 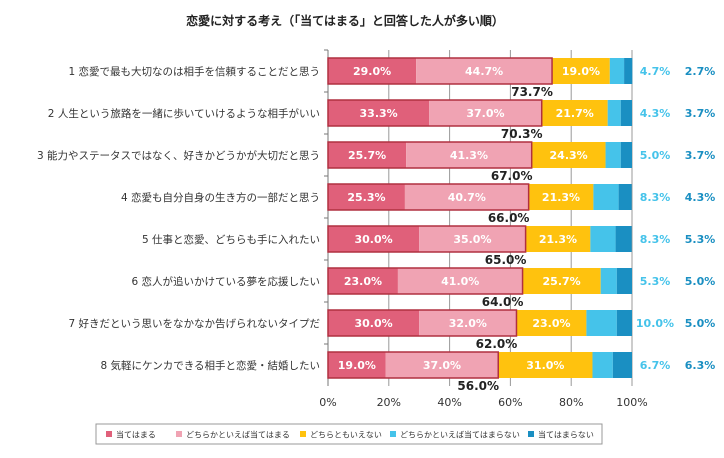 What do you see at coordinates (136, 435) in the screenshot?
I see `legend-label: 当てはまる` at bounding box center [136, 435].